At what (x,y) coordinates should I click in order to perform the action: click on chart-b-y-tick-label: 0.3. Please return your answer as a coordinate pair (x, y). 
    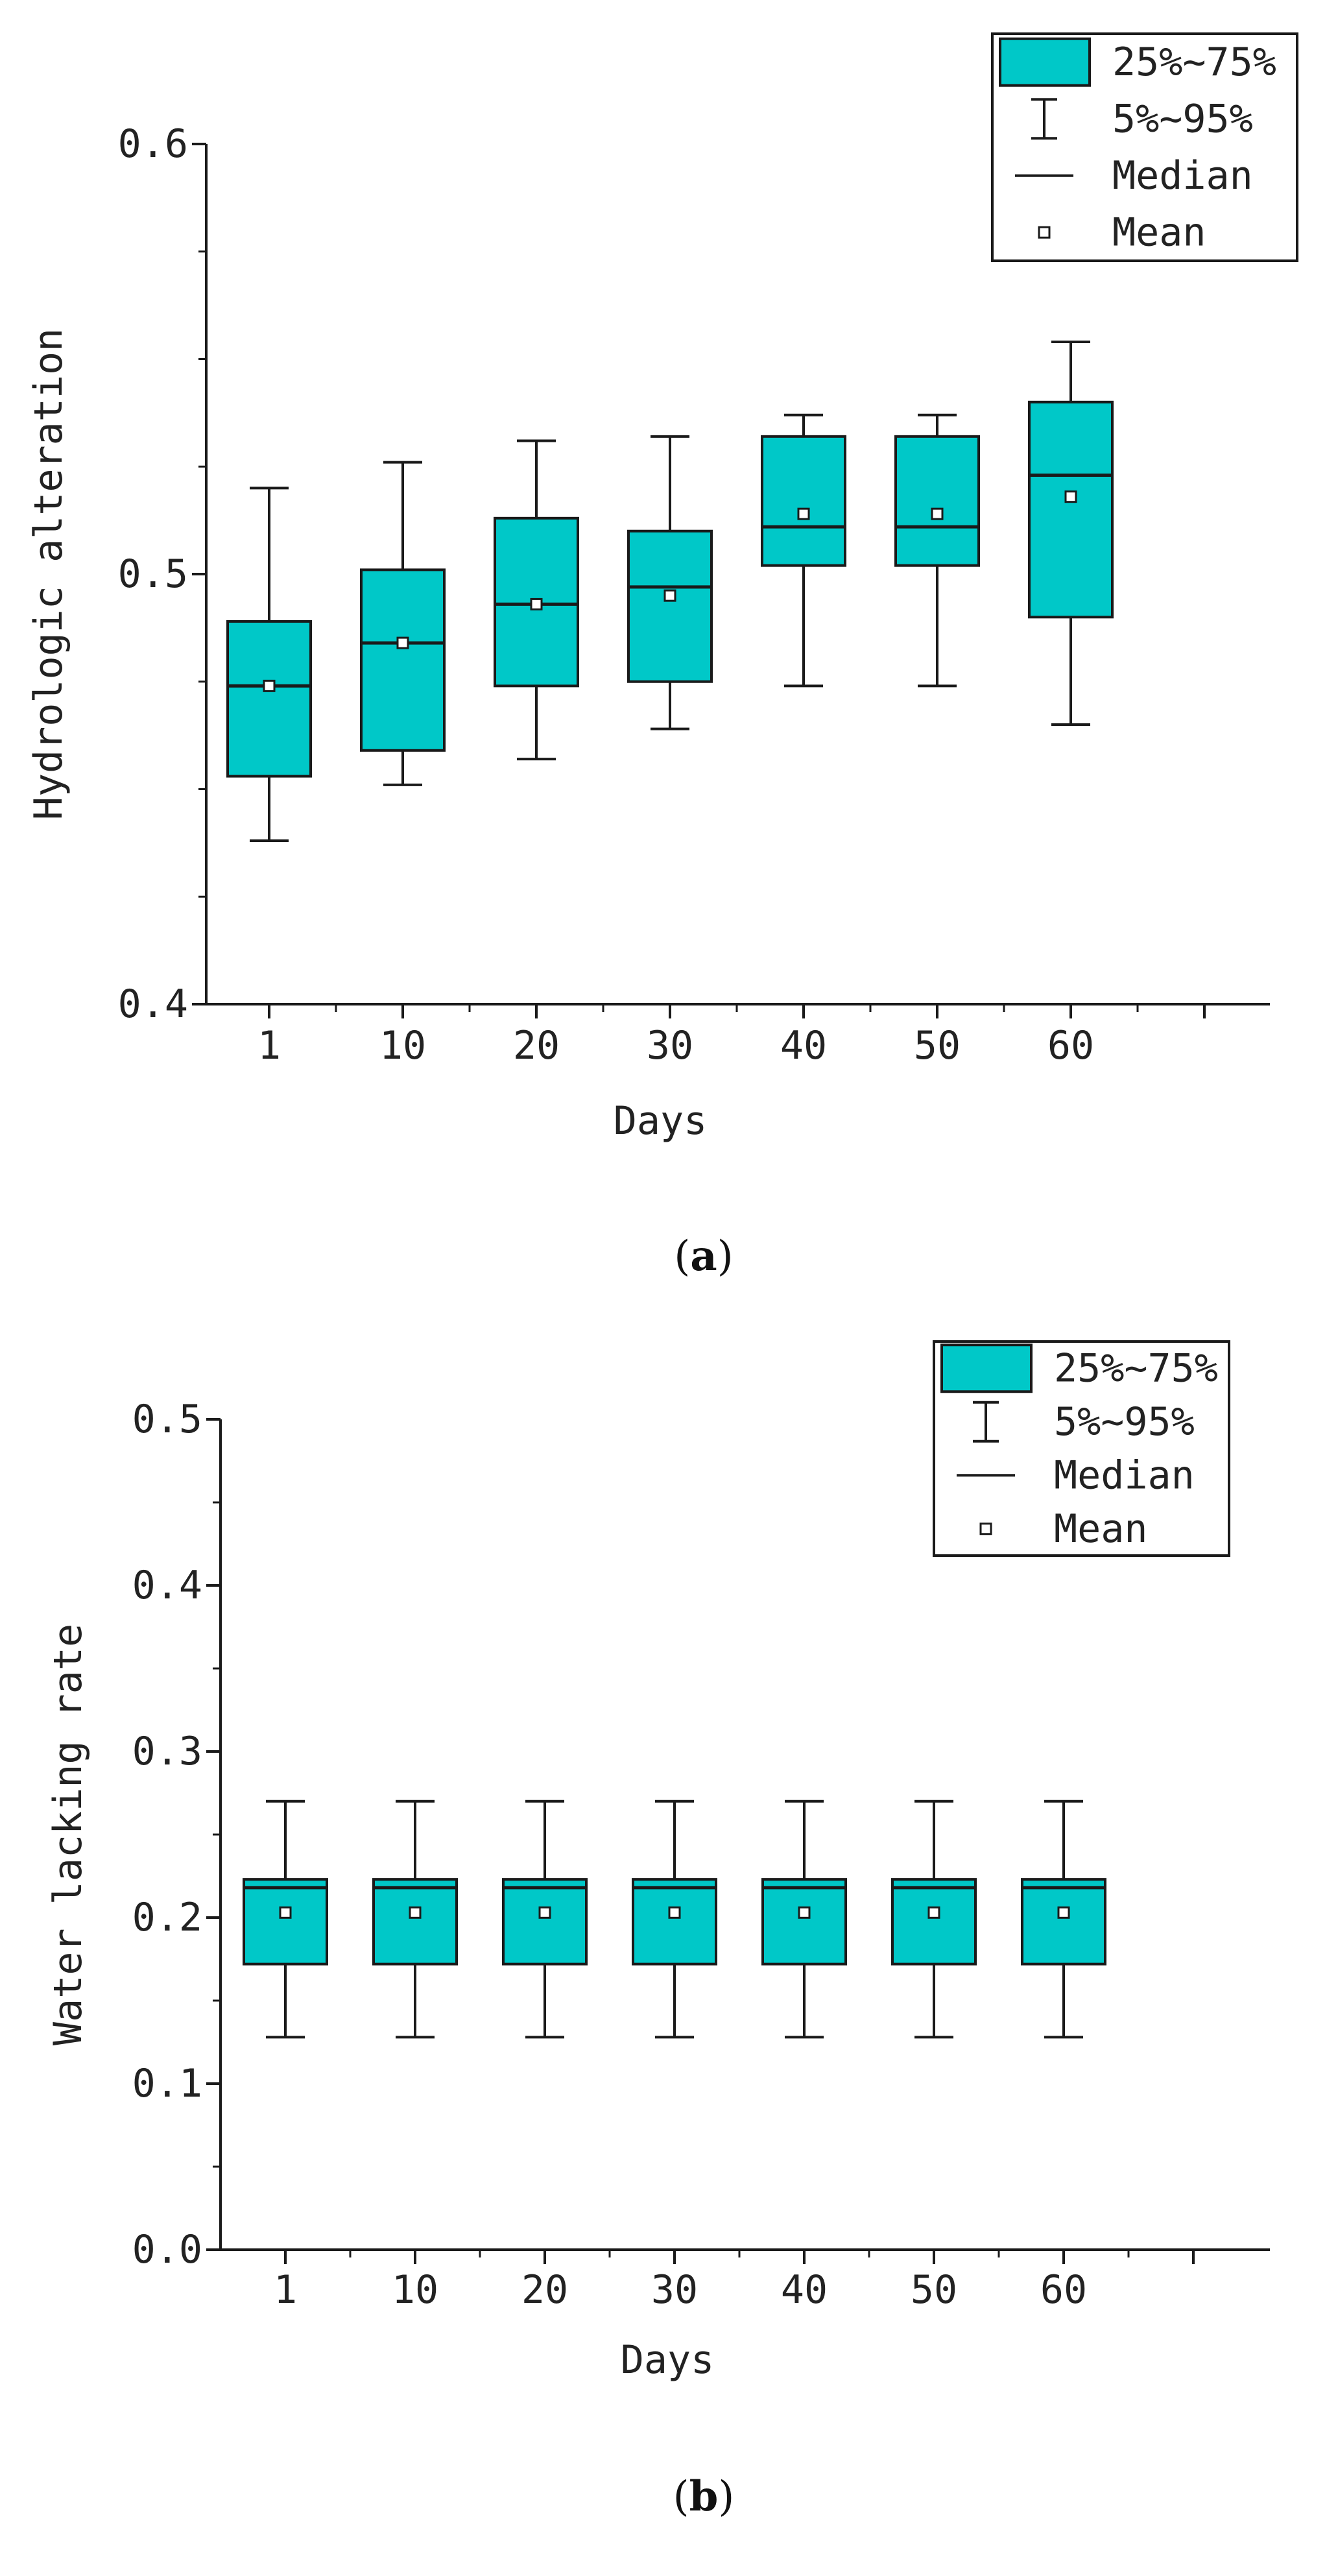
    Looking at the image, I should click on (167, 1751).